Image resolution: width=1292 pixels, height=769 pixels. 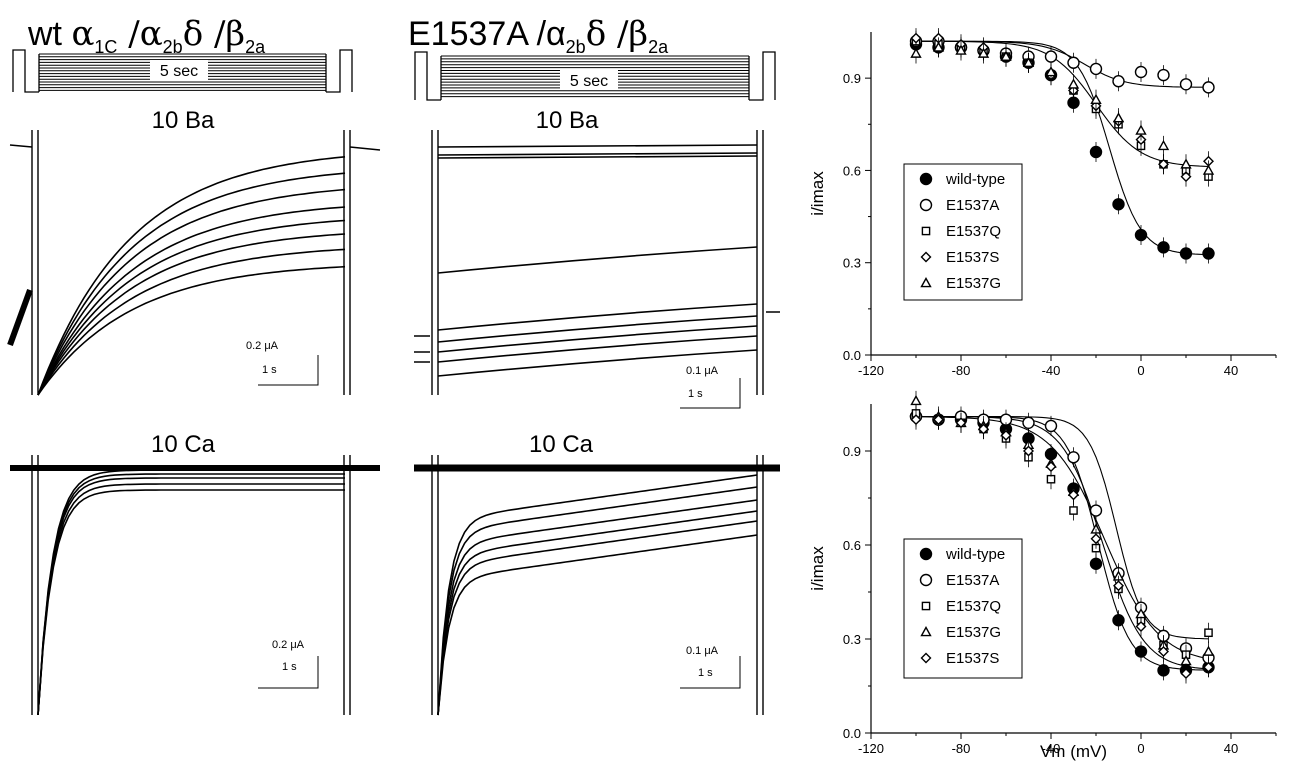 What do you see at coordinates (702, 371) in the screenshot?
I see `svg-text: 0.1 μA` at bounding box center [702, 371].